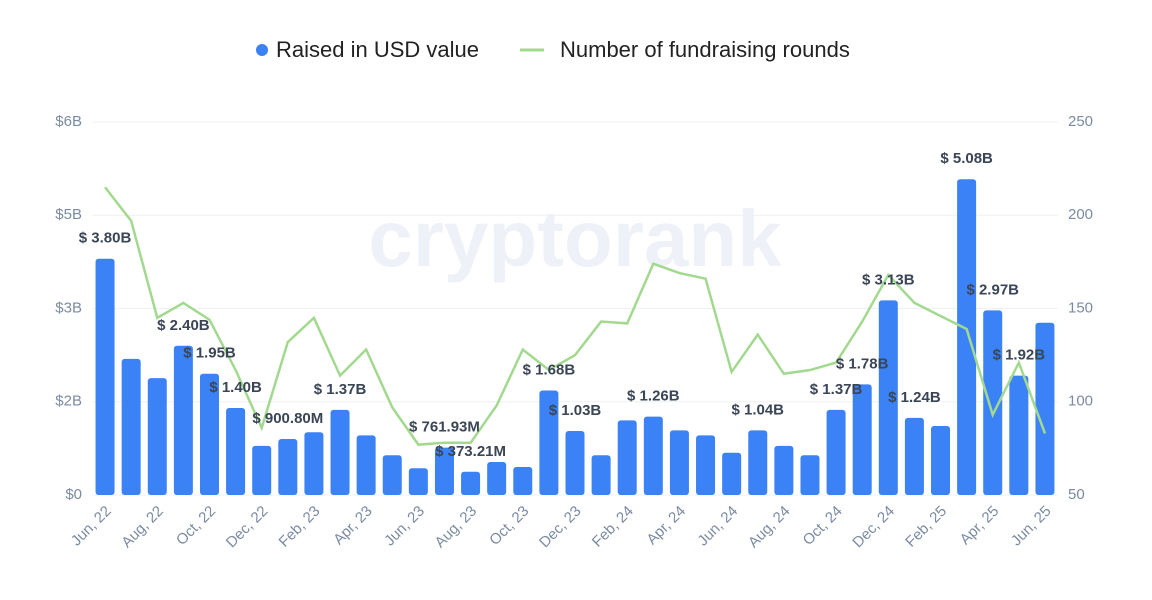  I want to click on legend-label: Number of fundraising rounds, so click(705, 49).